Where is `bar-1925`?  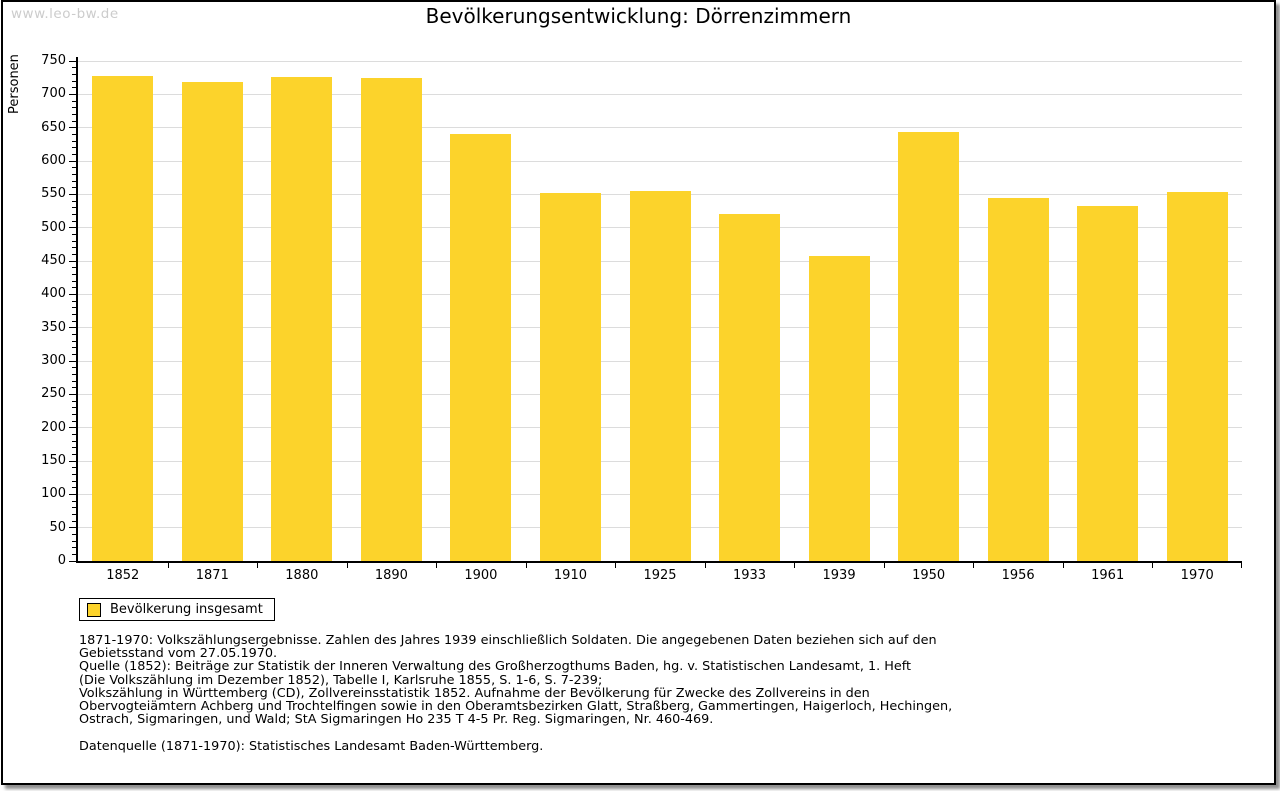
bar-1925 is located at coordinates (660, 376).